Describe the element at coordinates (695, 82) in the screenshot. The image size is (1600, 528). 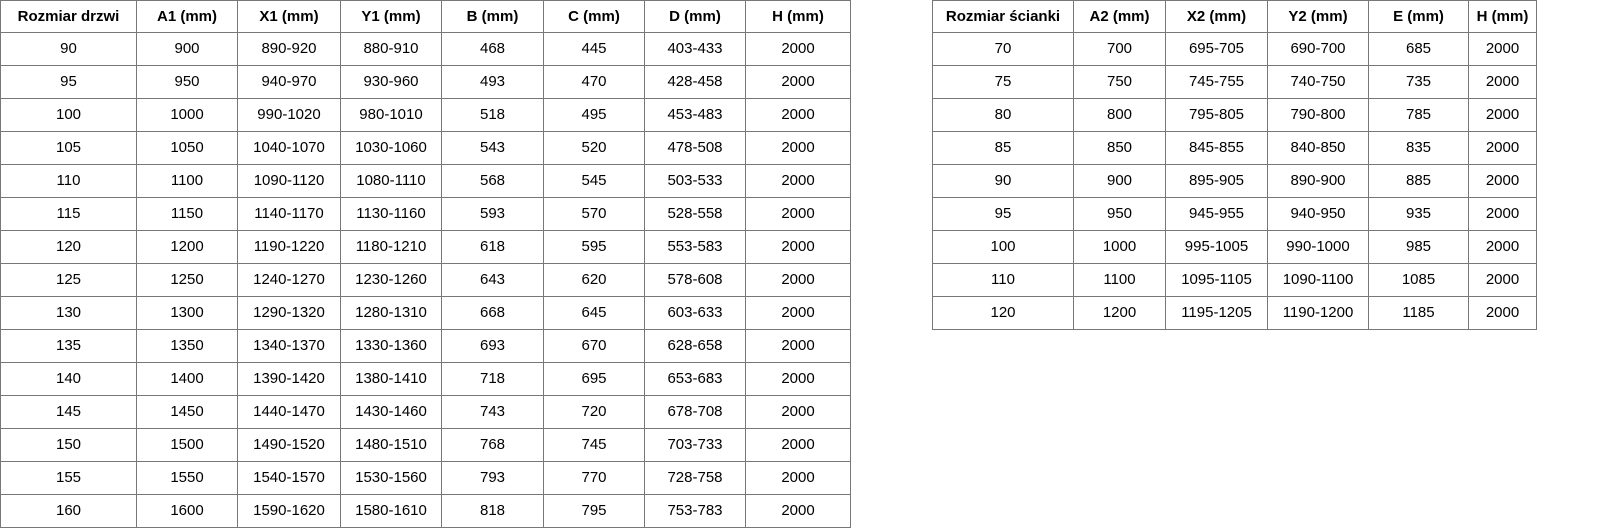
I see `table-cell: 428-458` at that location.